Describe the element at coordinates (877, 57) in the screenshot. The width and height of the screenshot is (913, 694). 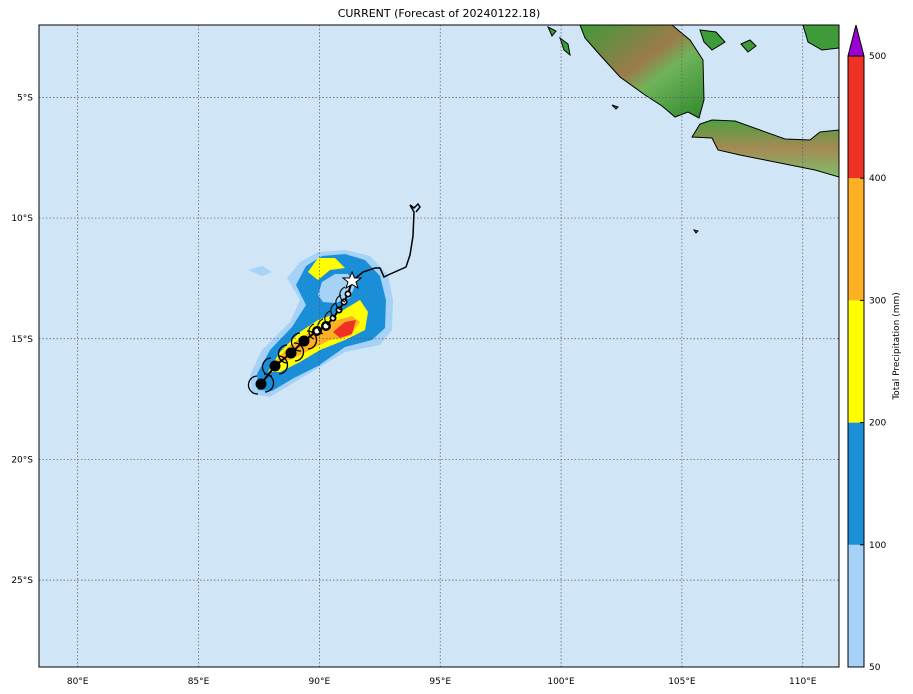
I see `colorbar-tick-label: 500` at that location.